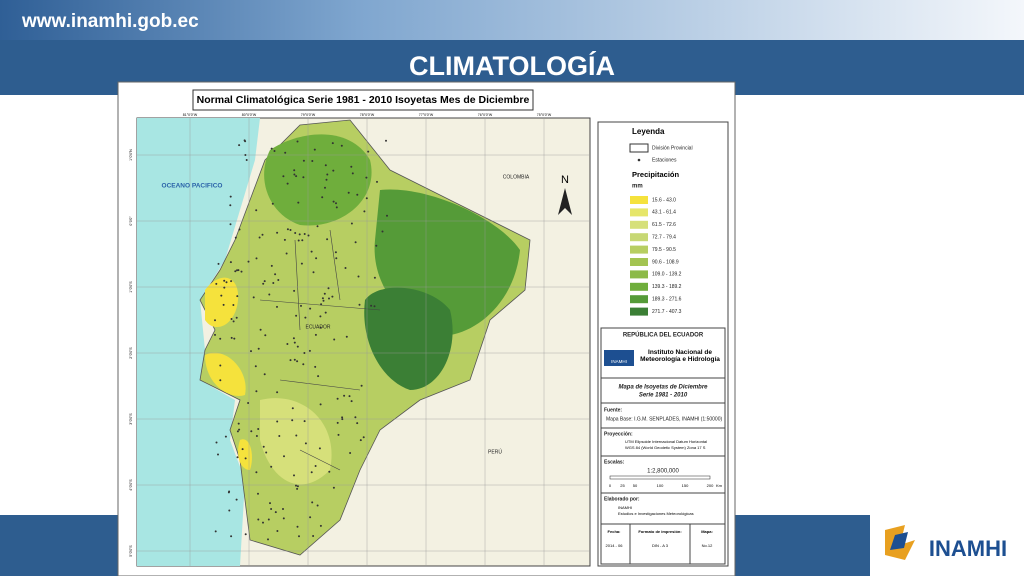  I want to click on legend-label: 61.5 - 72.6, so click(664, 225).